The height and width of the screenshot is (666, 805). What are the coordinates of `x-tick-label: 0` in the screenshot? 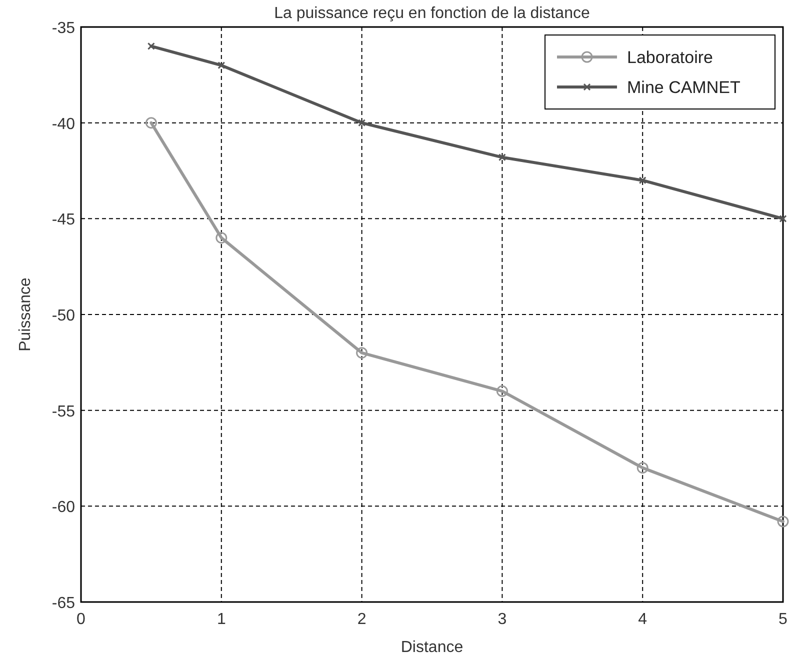 It's located at (81, 619).